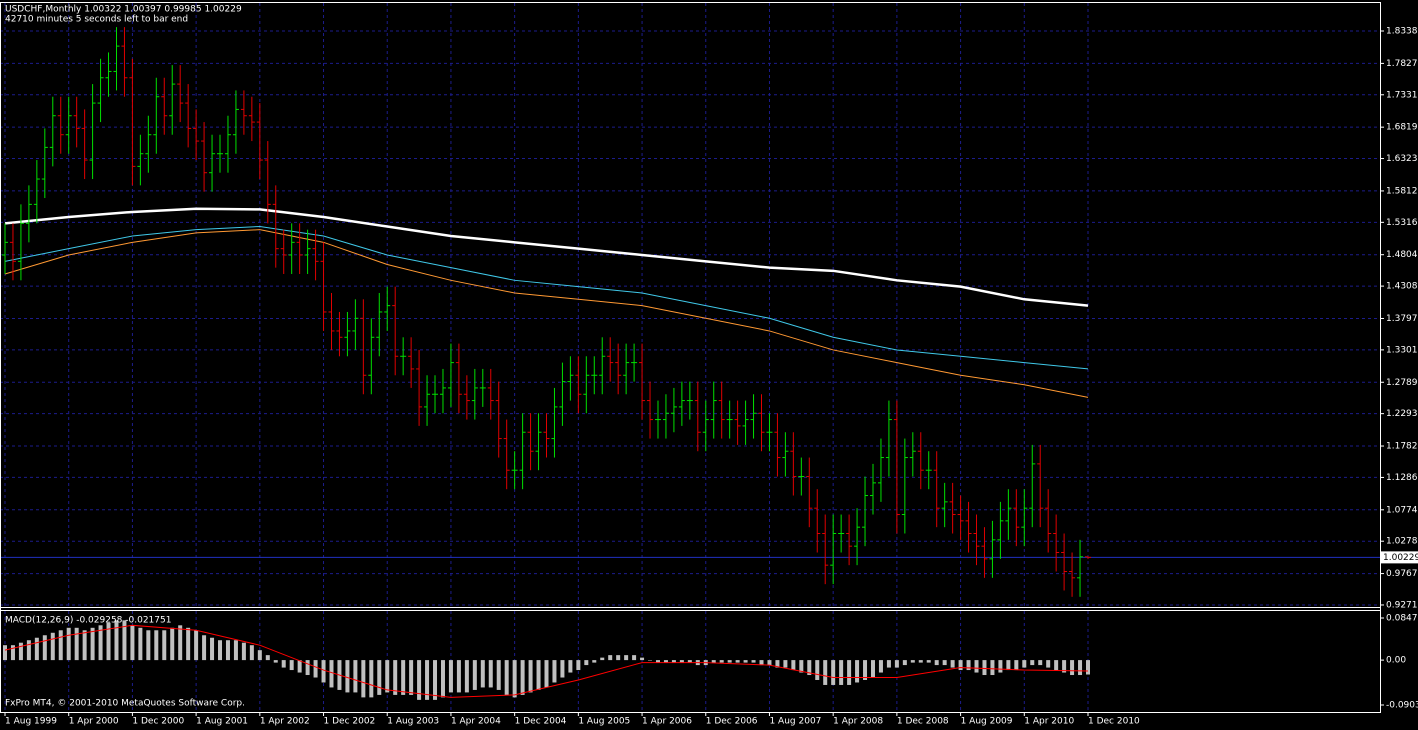 The height and width of the screenshot is (730, 1418). What do you see at coordinates (88, 621) in the screenshot?
I see `indicator-title: MACD(12,26,9) -0.029258 -0.021751` at bounding box center [88, 621].